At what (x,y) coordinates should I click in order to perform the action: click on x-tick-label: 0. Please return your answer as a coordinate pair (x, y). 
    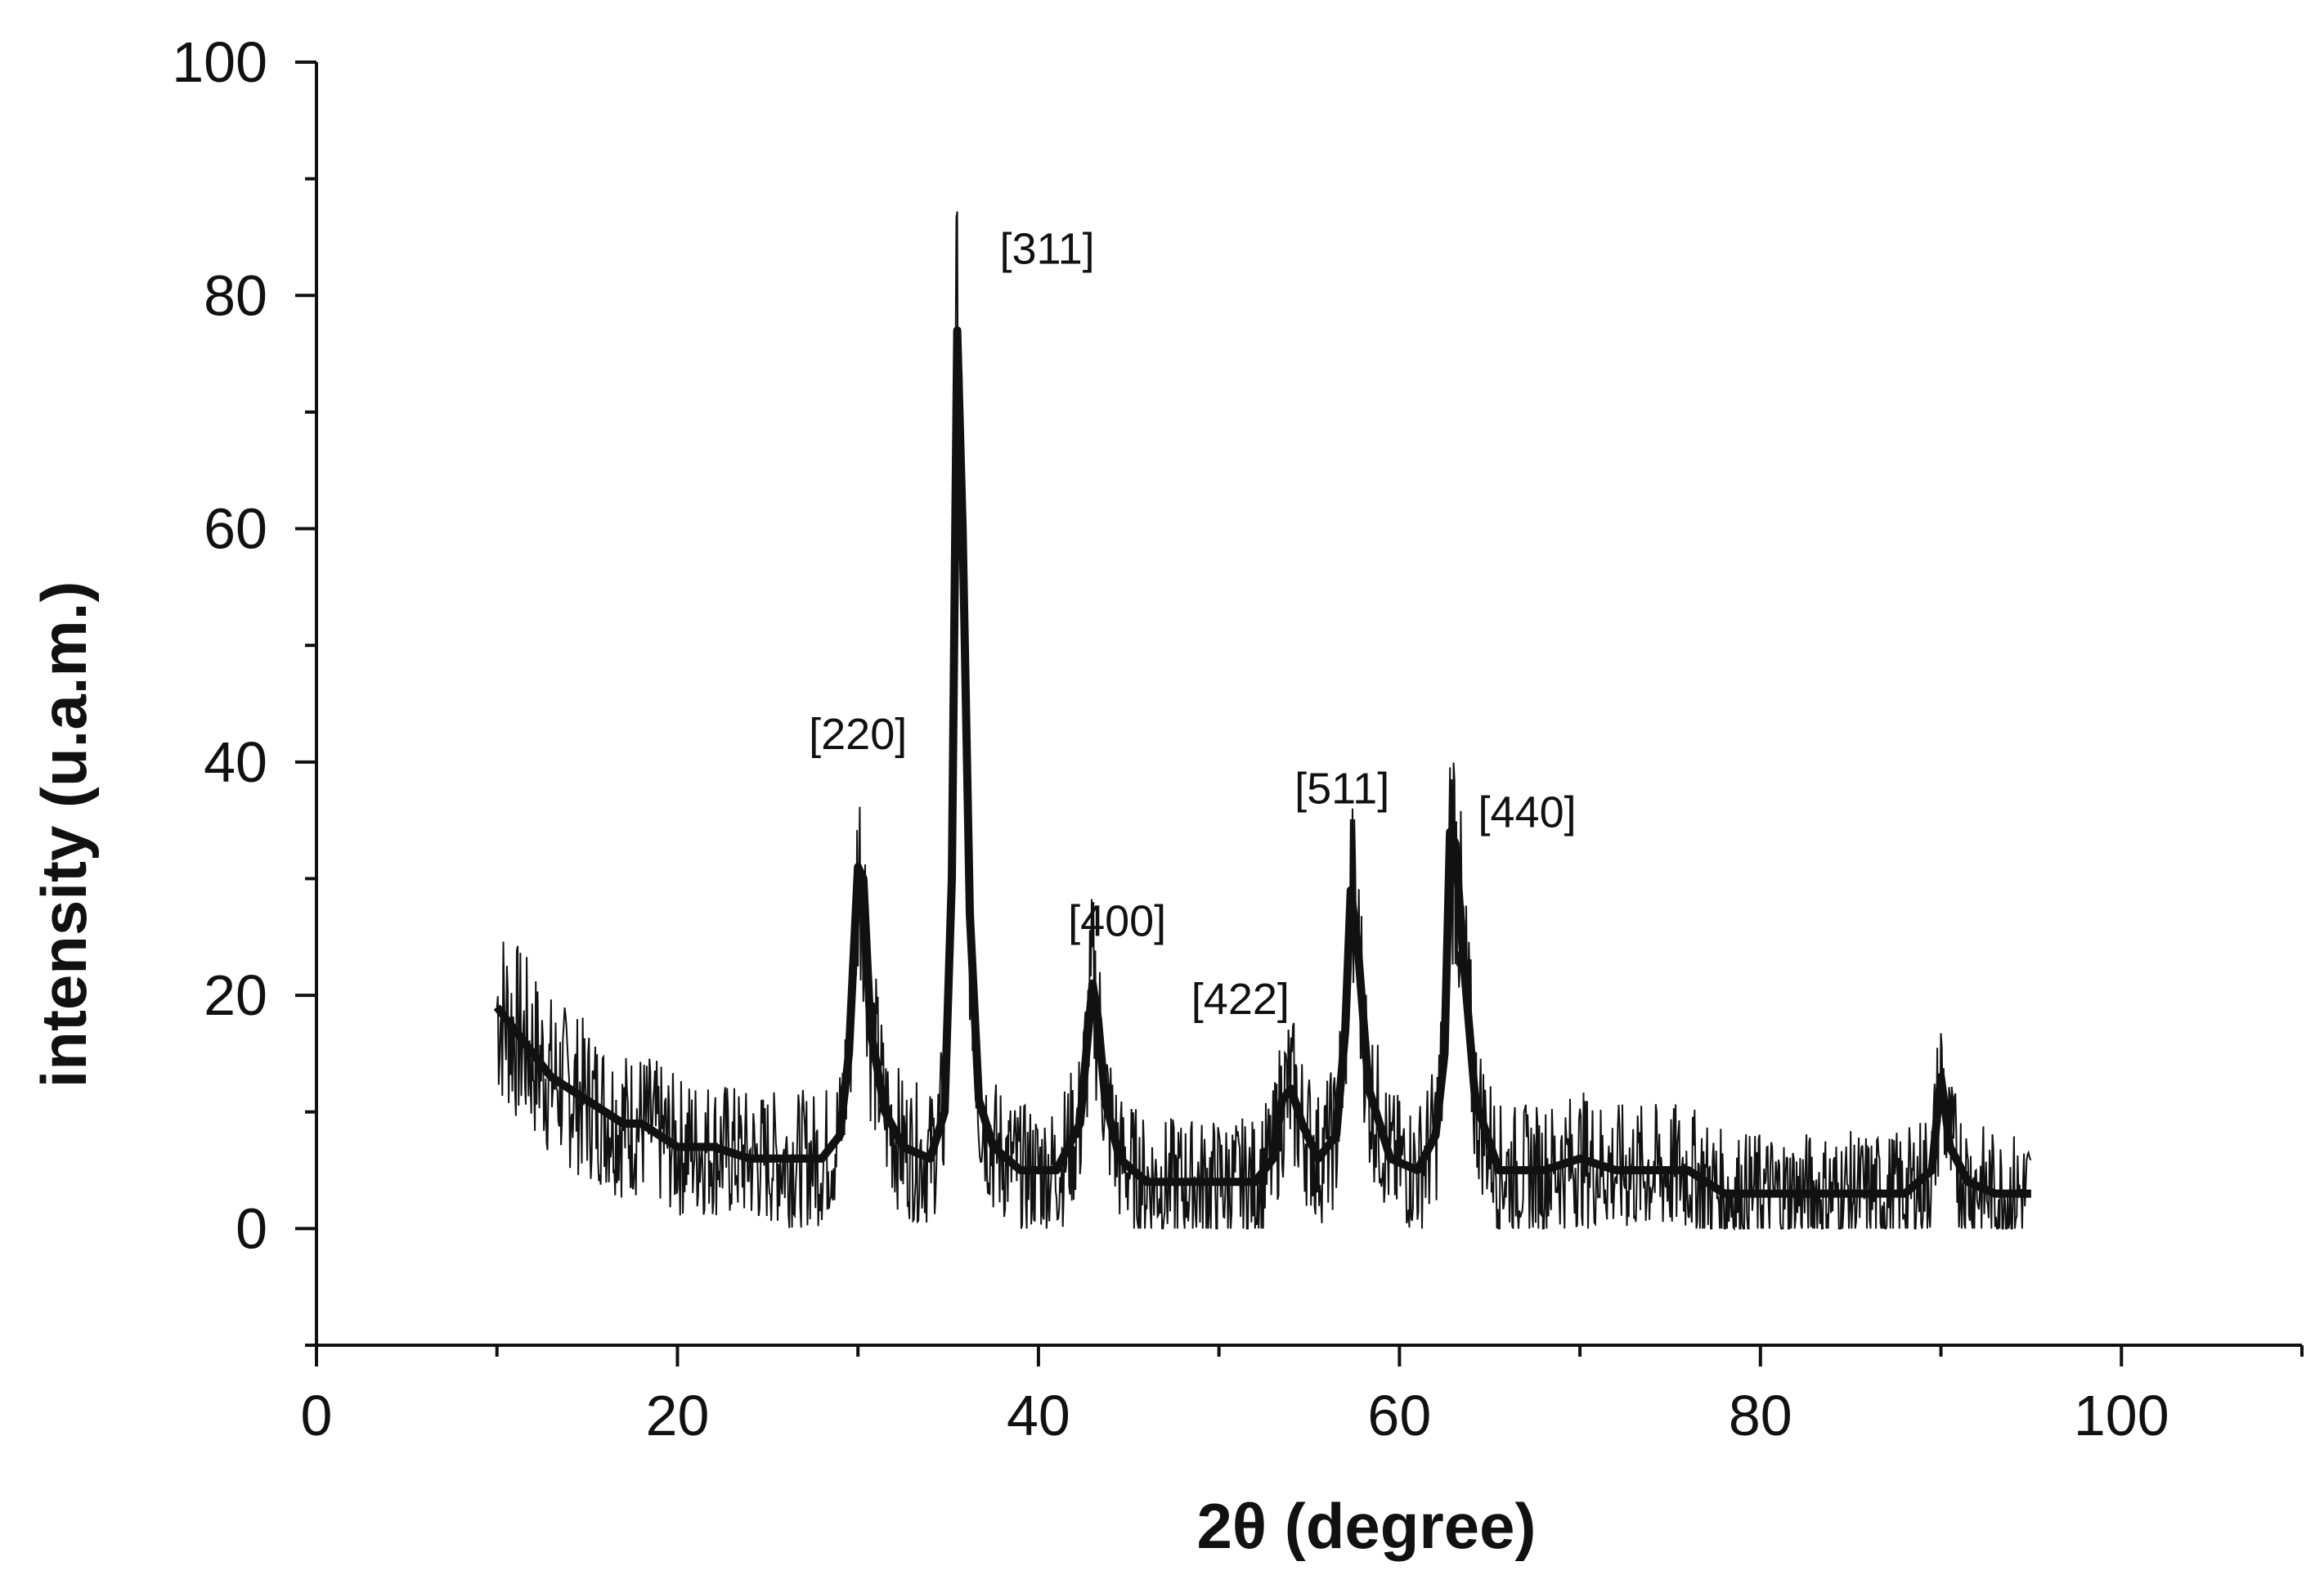
    Looking at the image, I should click on (317, 1415).